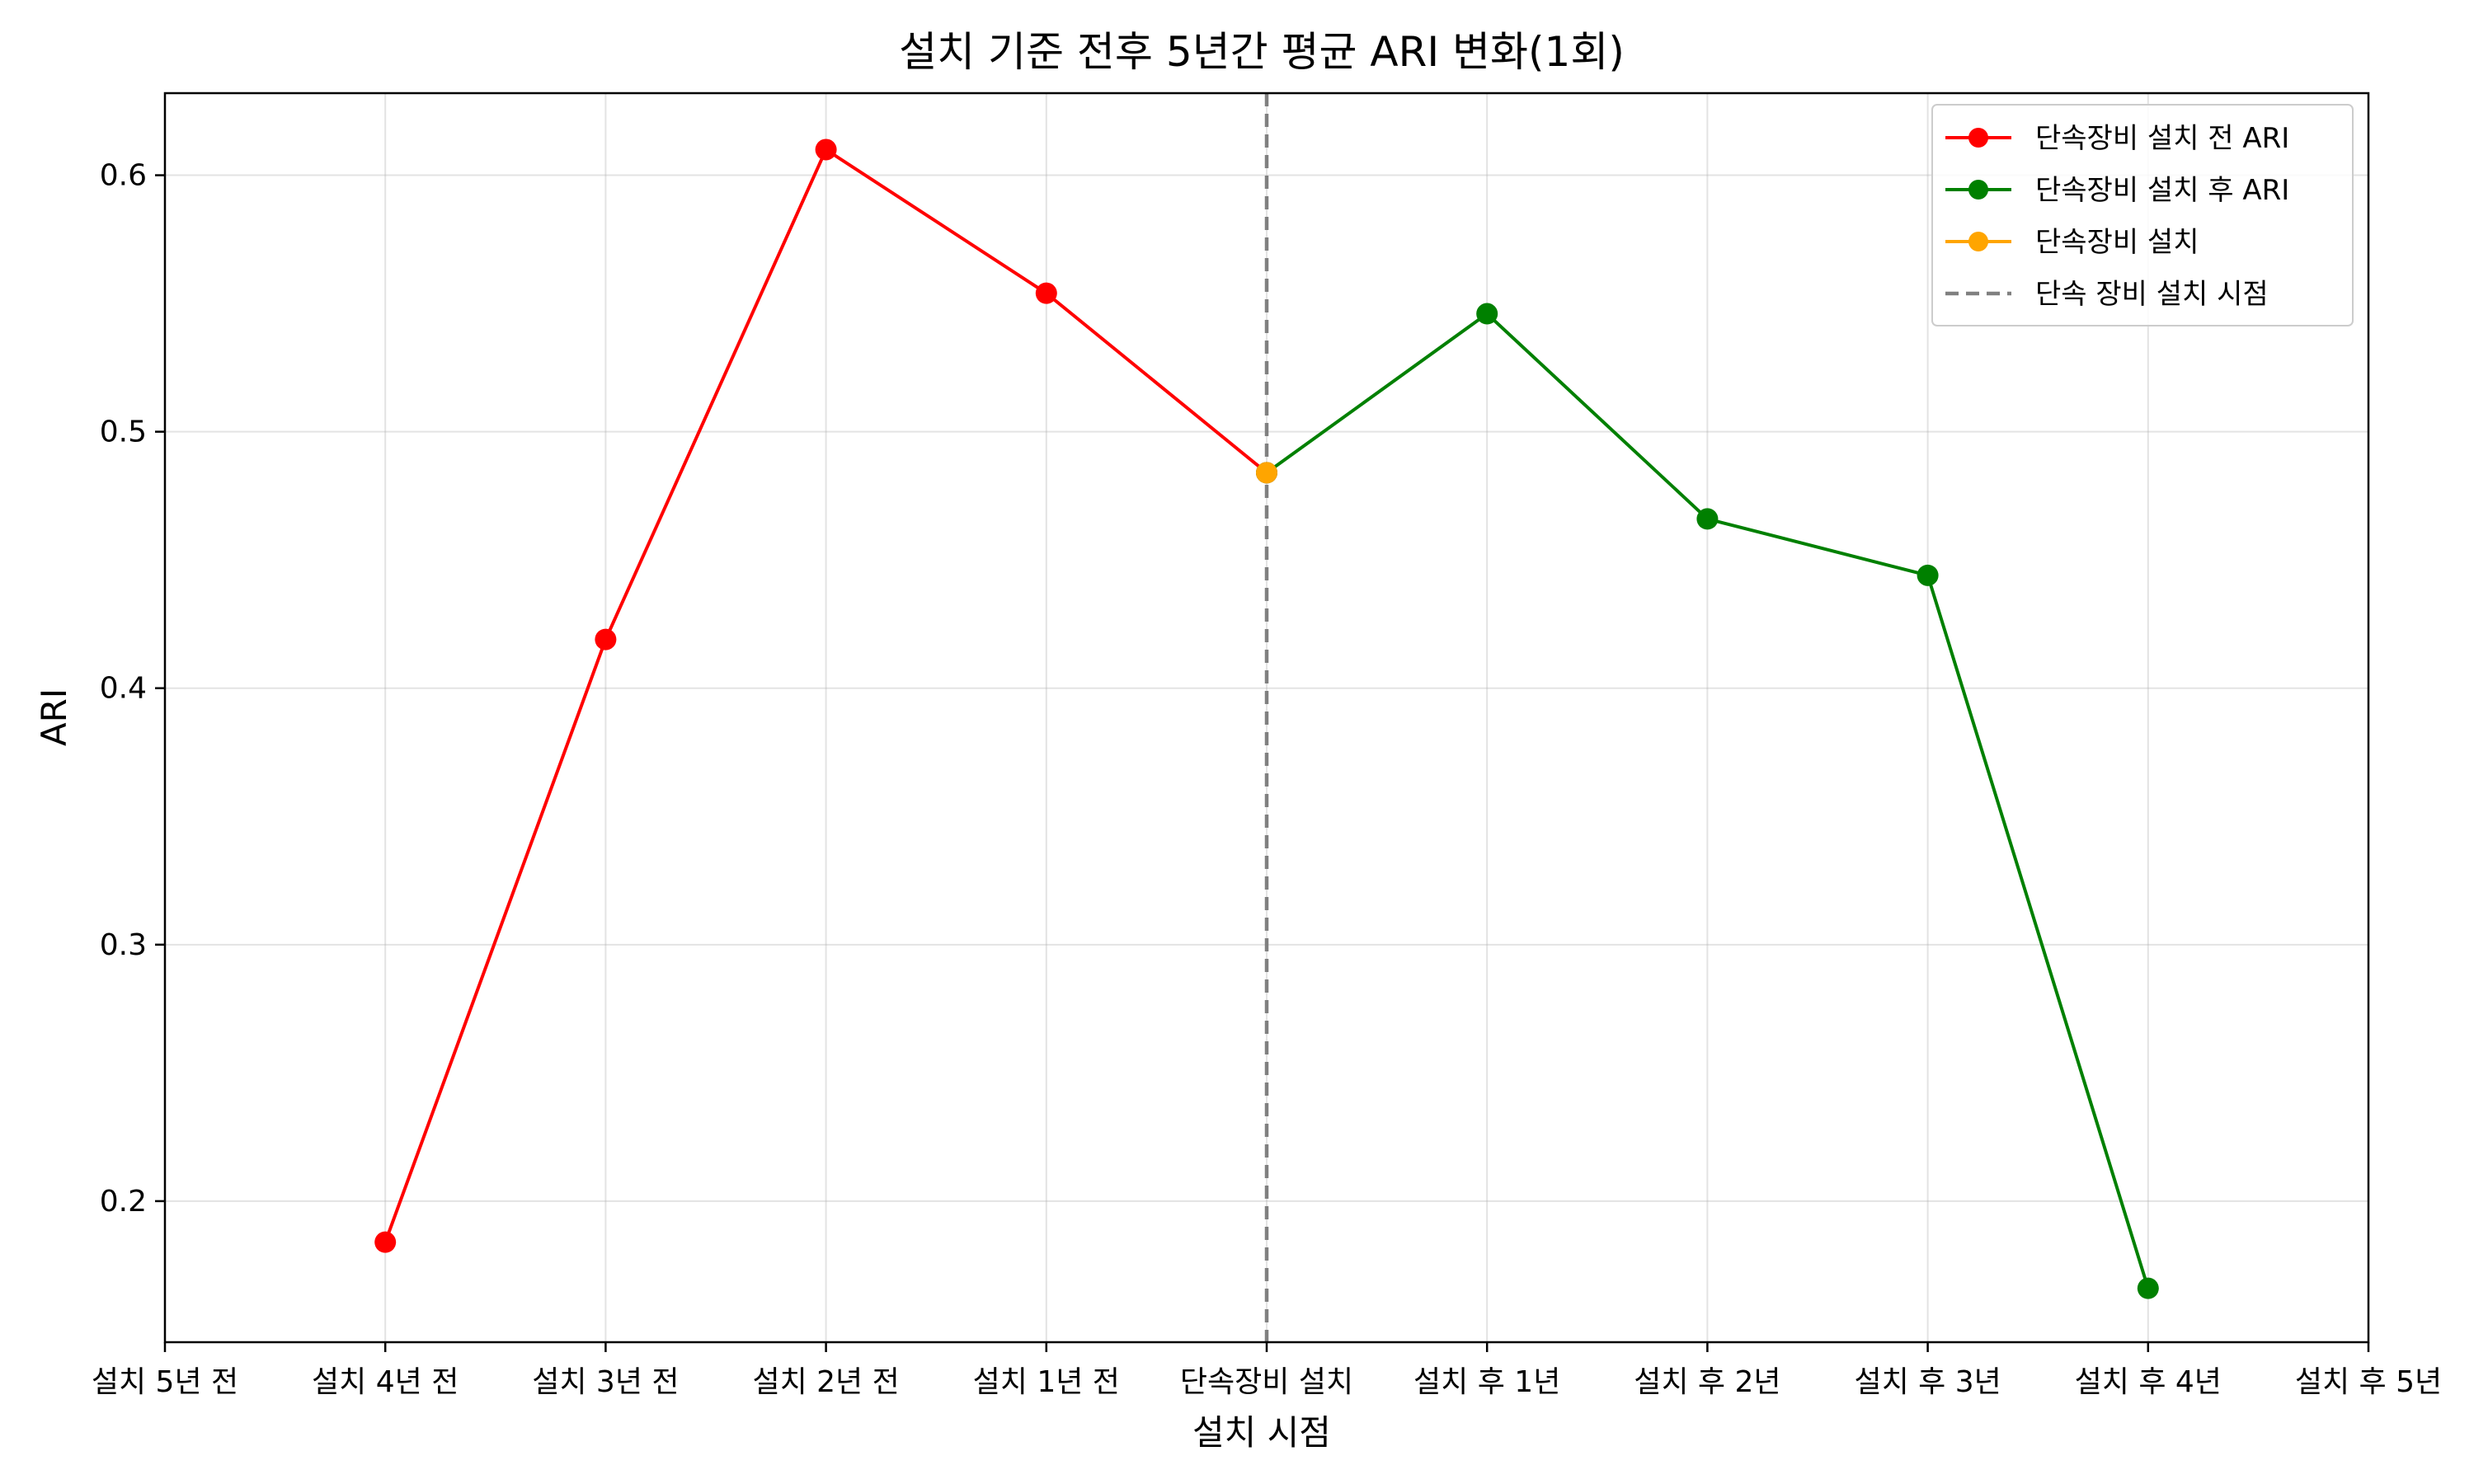 This screenshot has width=2474, height=1484. What do you see at coordinates (54, 717) in the screenshot?
I see `y-axis-label: ARI` at bounding box center [54, 717].